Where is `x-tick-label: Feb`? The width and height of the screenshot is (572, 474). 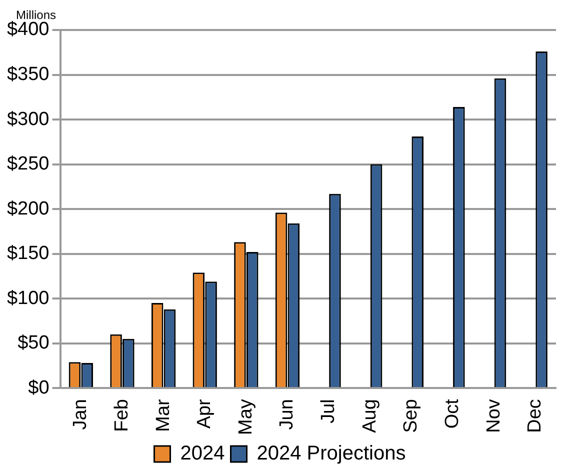
x-tick-label: Feb is located at coordinates (121, 415).